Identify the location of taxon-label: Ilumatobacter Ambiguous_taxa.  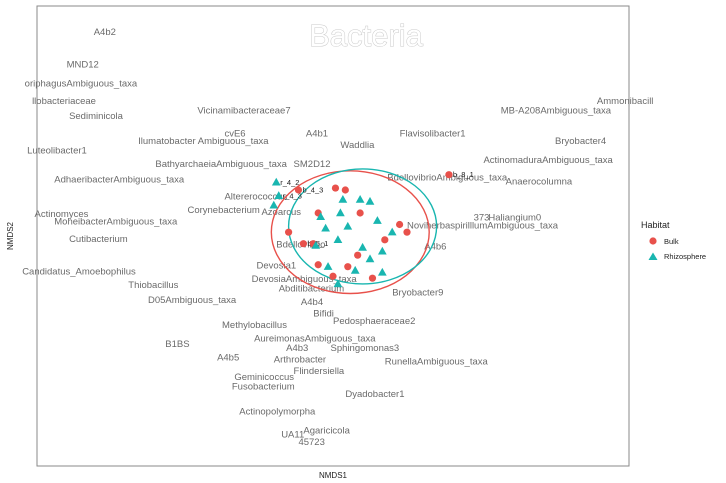
(203, 141).